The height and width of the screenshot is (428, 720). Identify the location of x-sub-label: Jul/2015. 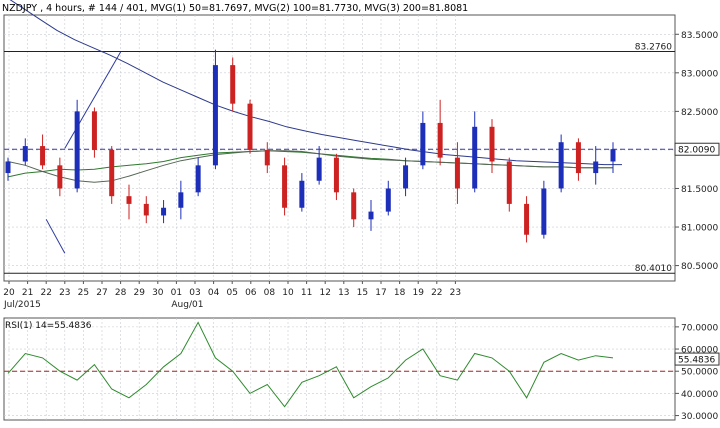
(22, 305).